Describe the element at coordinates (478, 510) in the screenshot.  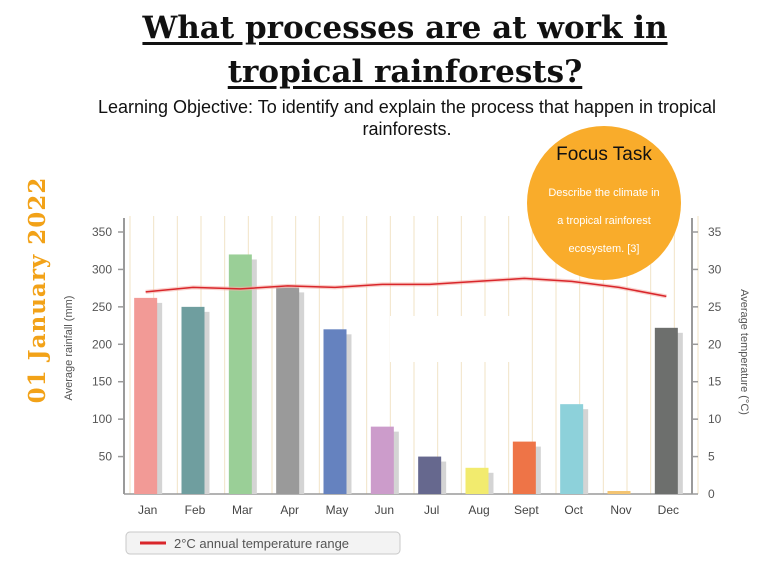
I see `x-tick-label: Aug` at that location.